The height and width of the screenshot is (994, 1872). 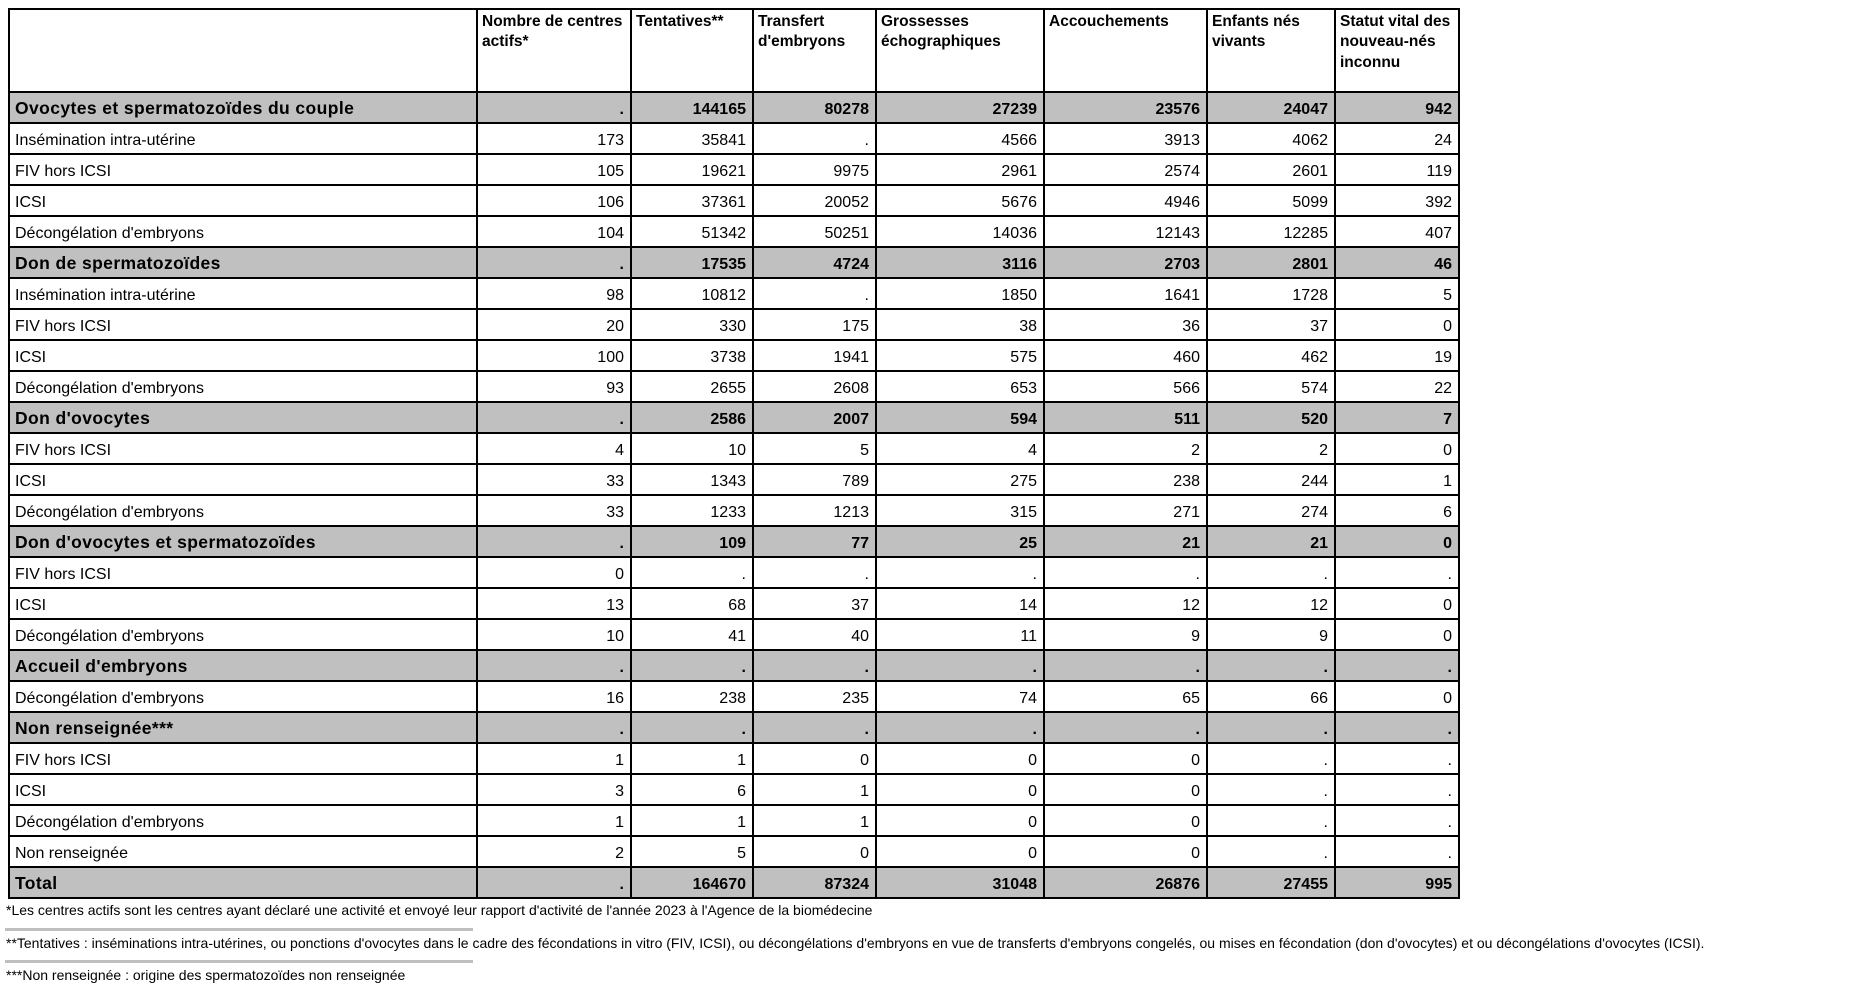 I want to click on table-row: ICSI 106 37361 20052 5676 4946 5099 392, so click(x=734, y=200).